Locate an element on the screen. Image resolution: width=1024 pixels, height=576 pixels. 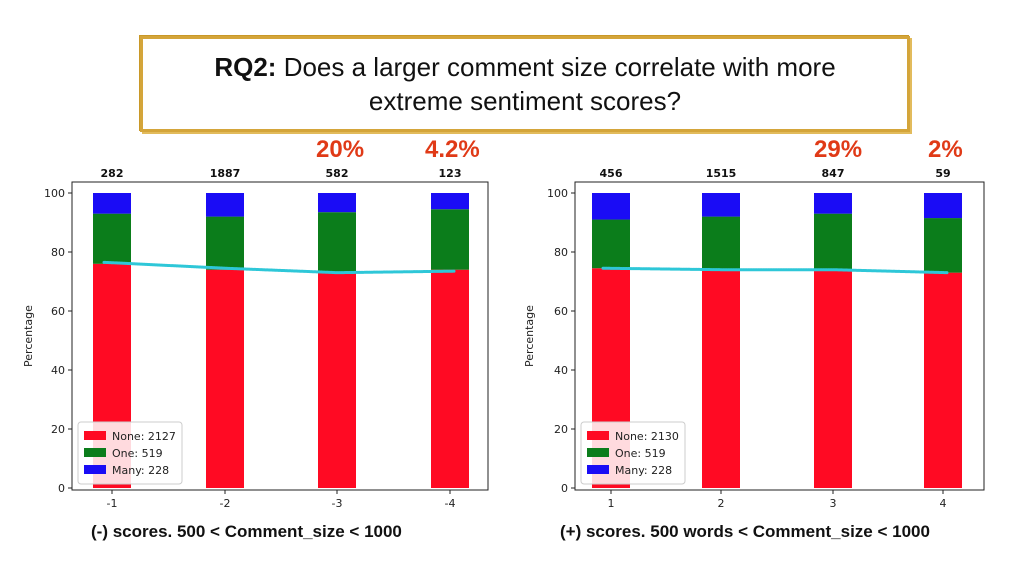
left-ytick-label: 60 is located at coordinates (58, 311).